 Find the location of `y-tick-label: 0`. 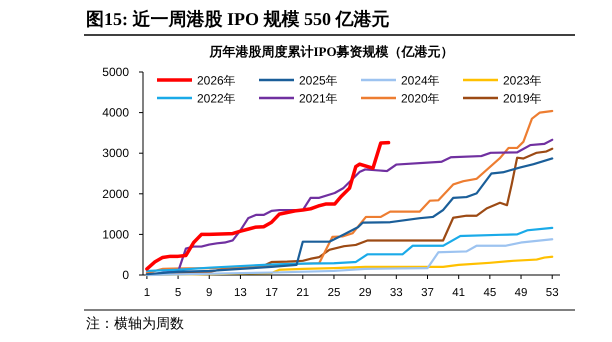

y-tick-label: 0 is located at coordinates (126, 275).